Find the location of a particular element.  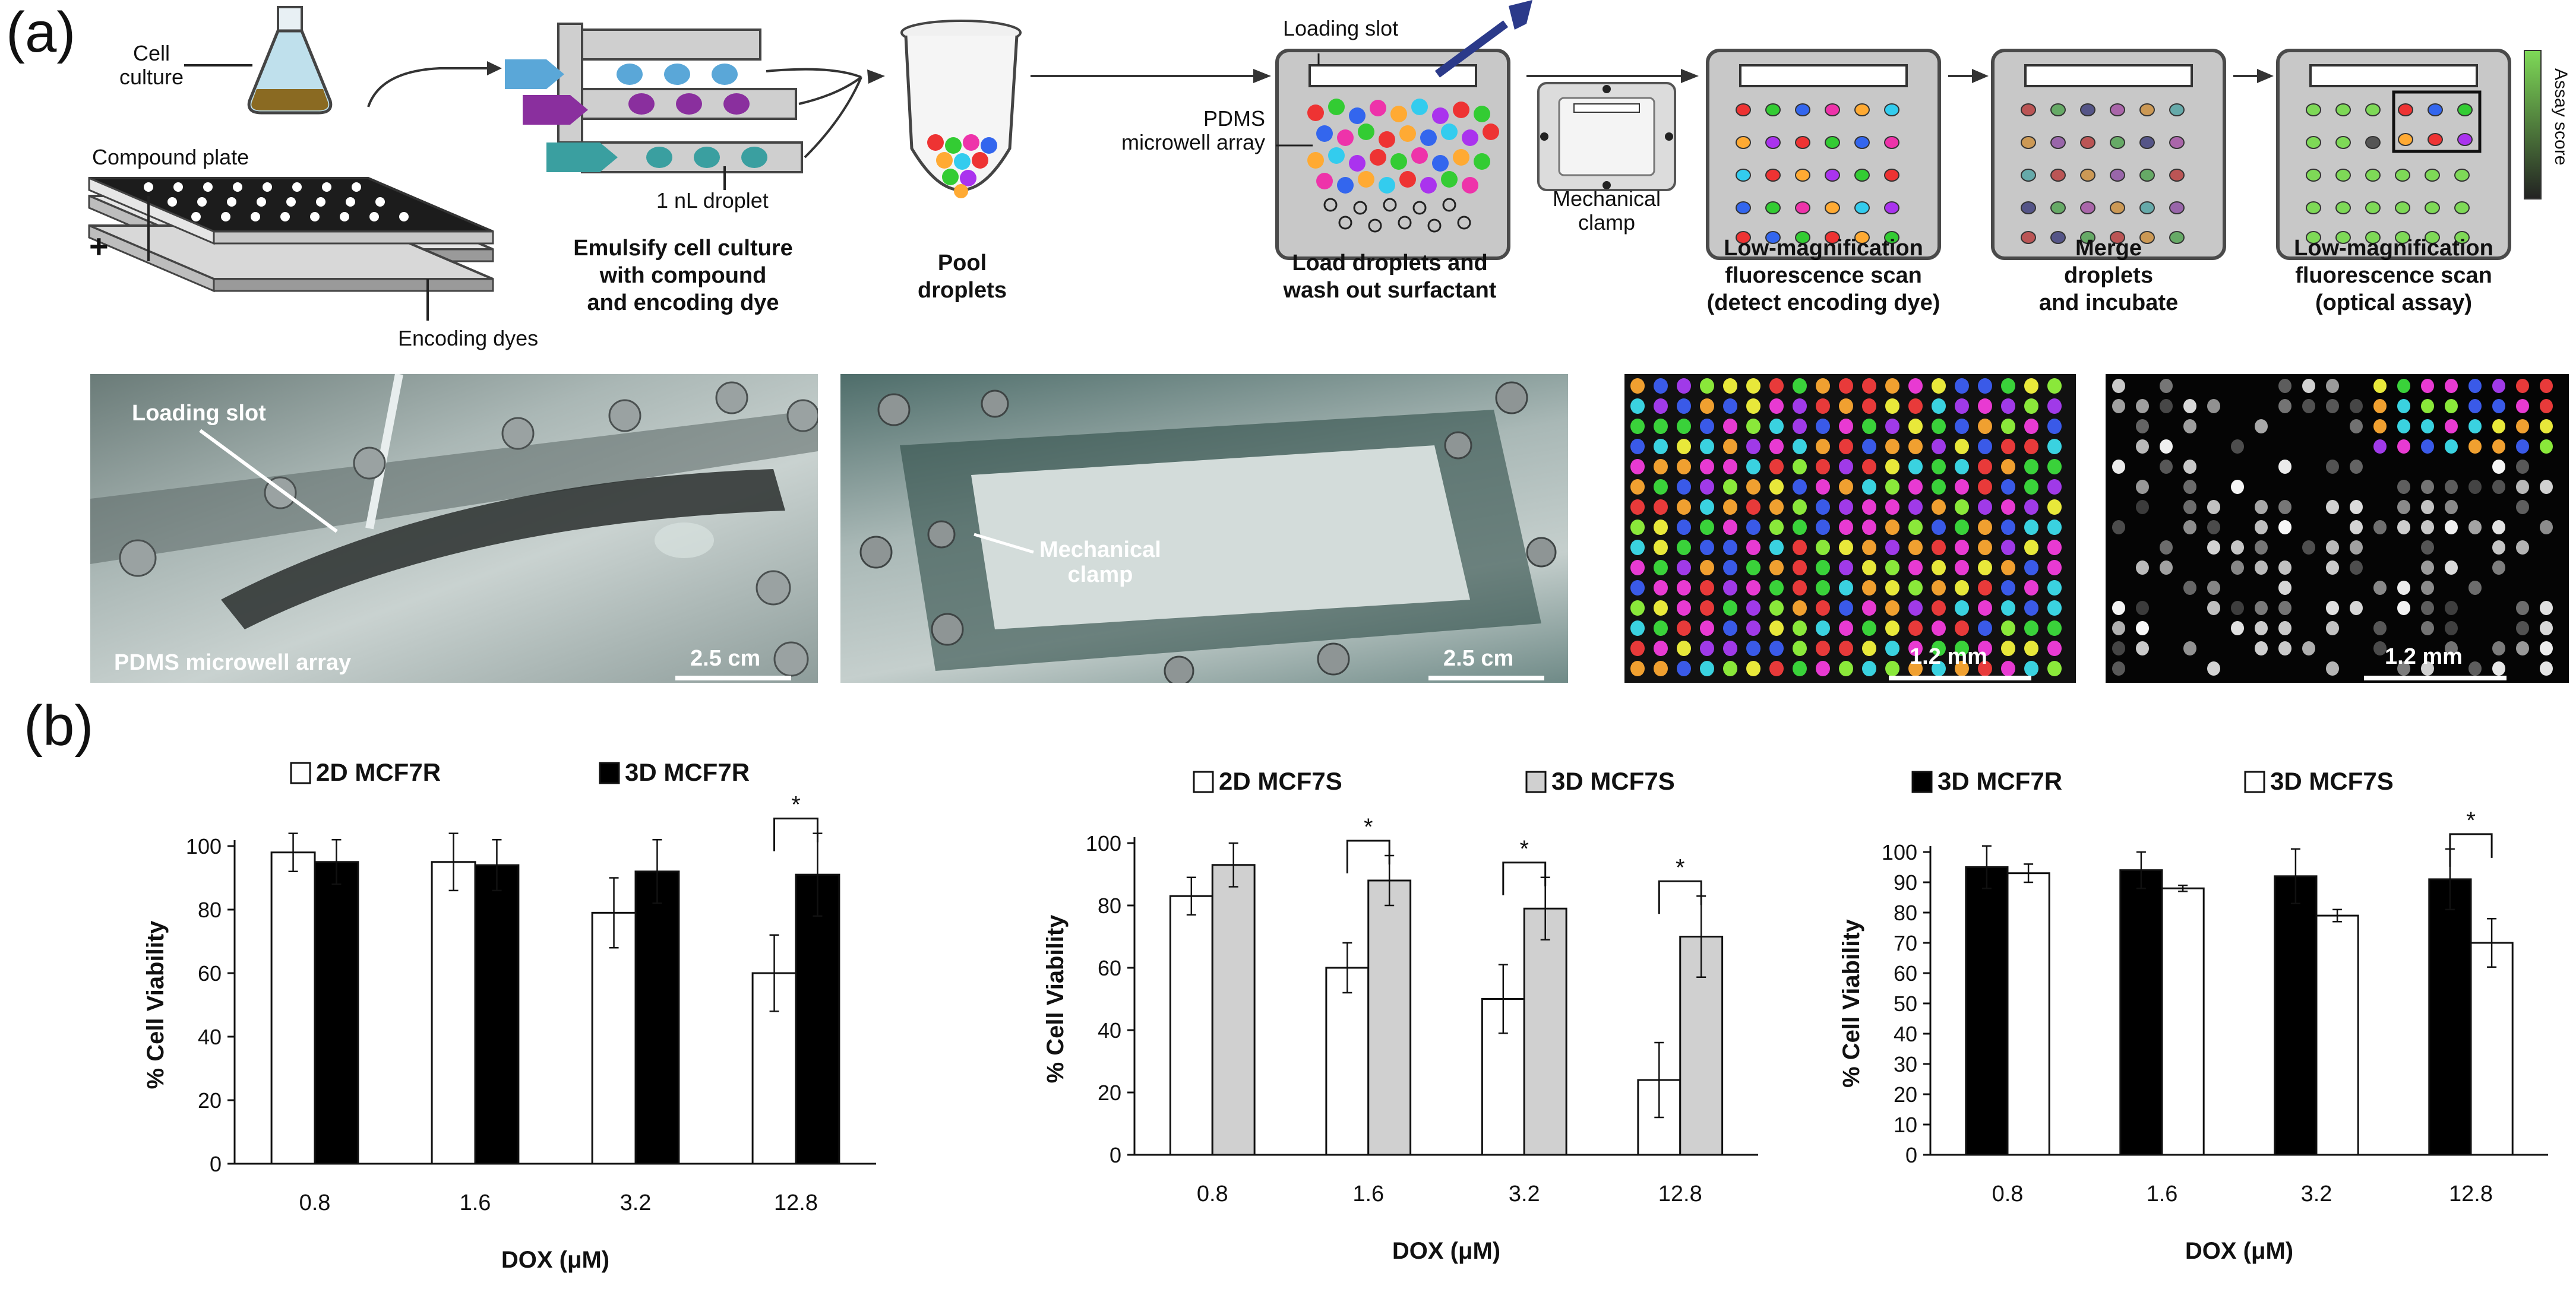

scale-text-2: 2.5 cm is located at coordinates (1478, 658).